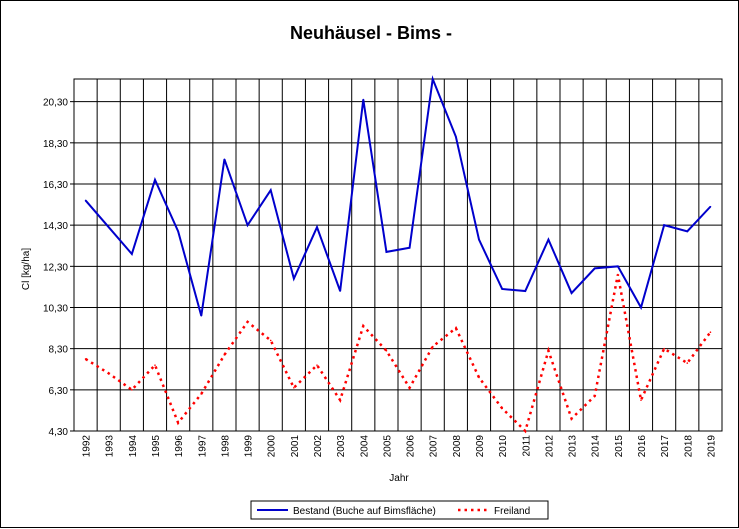 This screenshot has height=529, width=739. Describe the element at coordinates (318, 446) in the screenshot. I see `x-tick-label: 2002` at that location.